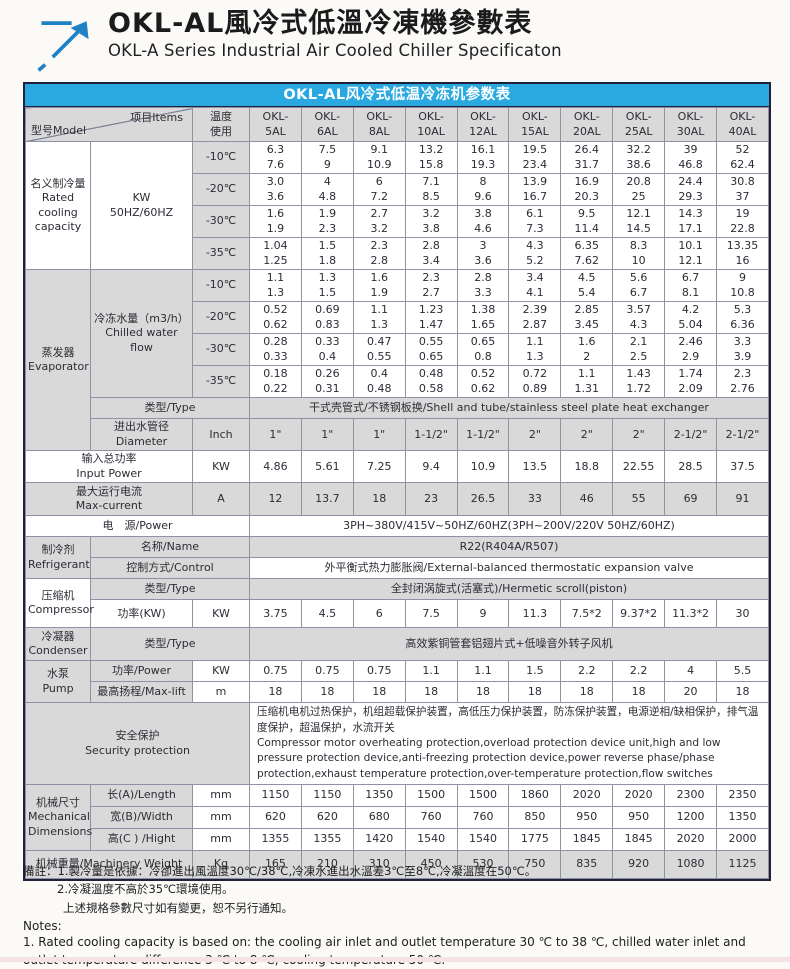  What do you see at coordinates (742, 254) in the screenshot?
I see `rated-value-cell: 13.35 16` at bounding box center [742, 254].